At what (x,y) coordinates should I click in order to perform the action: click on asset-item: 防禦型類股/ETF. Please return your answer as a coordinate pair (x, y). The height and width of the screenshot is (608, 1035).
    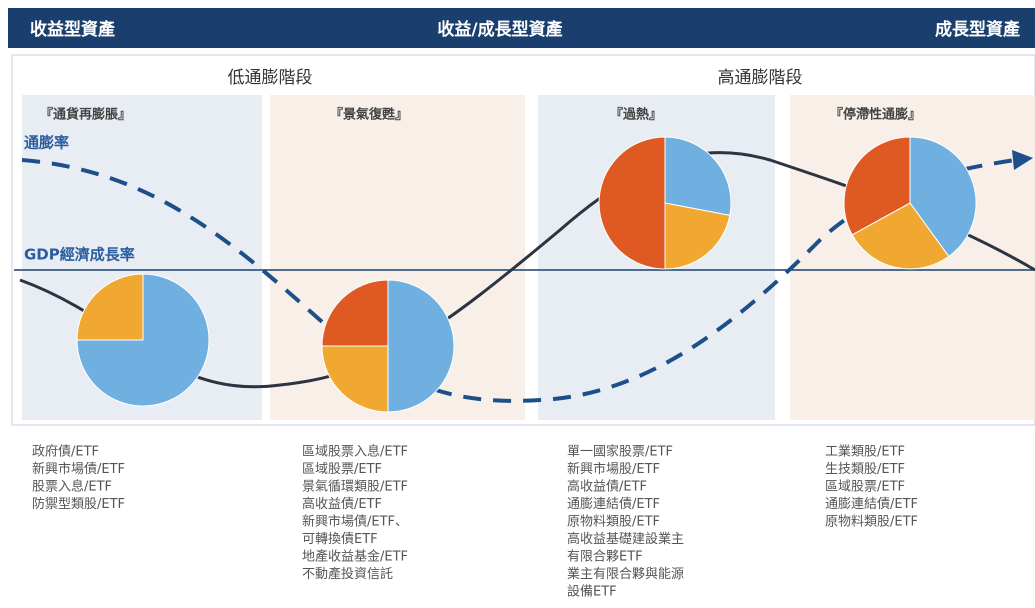
    Looking at the image, I should click on (78, 504).